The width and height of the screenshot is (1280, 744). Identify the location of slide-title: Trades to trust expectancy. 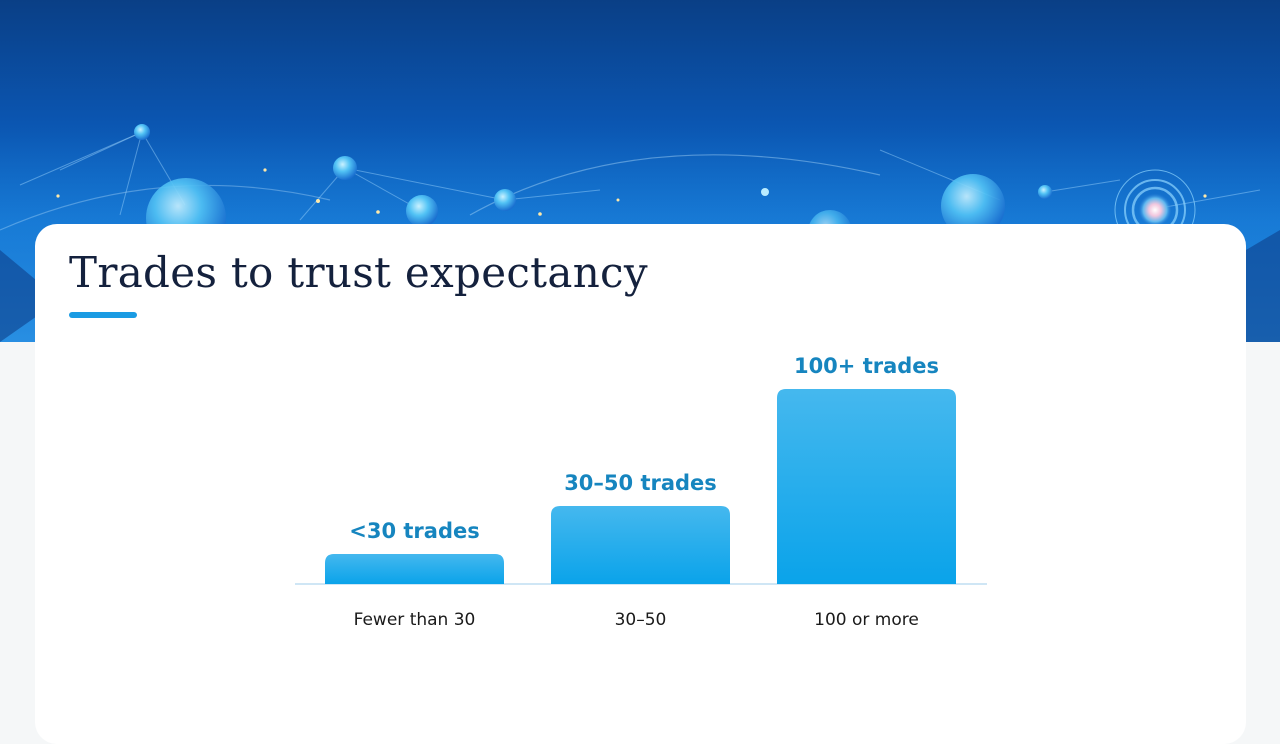
(358, 272).